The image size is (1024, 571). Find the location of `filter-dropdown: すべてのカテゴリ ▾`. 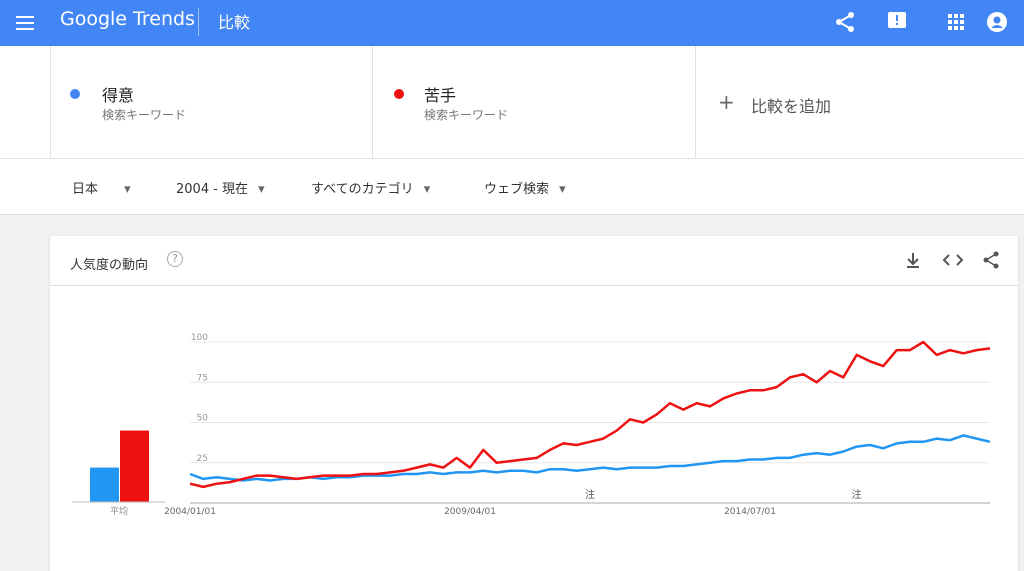

filter-dropdown: すべてのカテゴリ ▾ is located at coordinates (371, 189).